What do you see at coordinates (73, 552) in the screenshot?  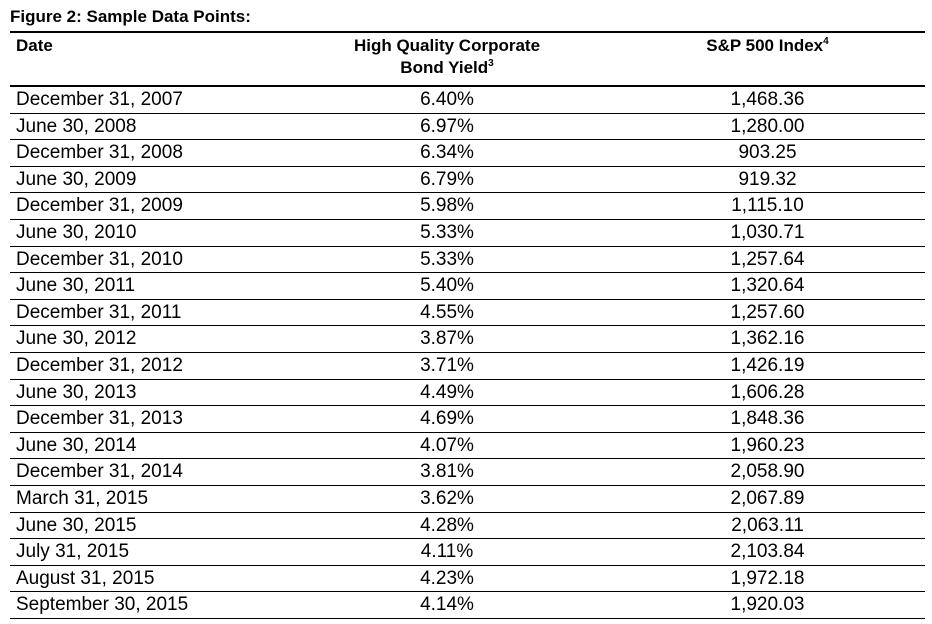 I see `cell-date: July 31, 2015` at bounding box center [73, 552].